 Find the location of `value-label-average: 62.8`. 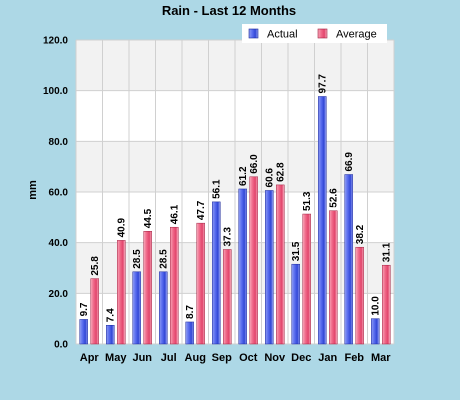

value-label-average: 62.8 is located at coordinates (281, 172).